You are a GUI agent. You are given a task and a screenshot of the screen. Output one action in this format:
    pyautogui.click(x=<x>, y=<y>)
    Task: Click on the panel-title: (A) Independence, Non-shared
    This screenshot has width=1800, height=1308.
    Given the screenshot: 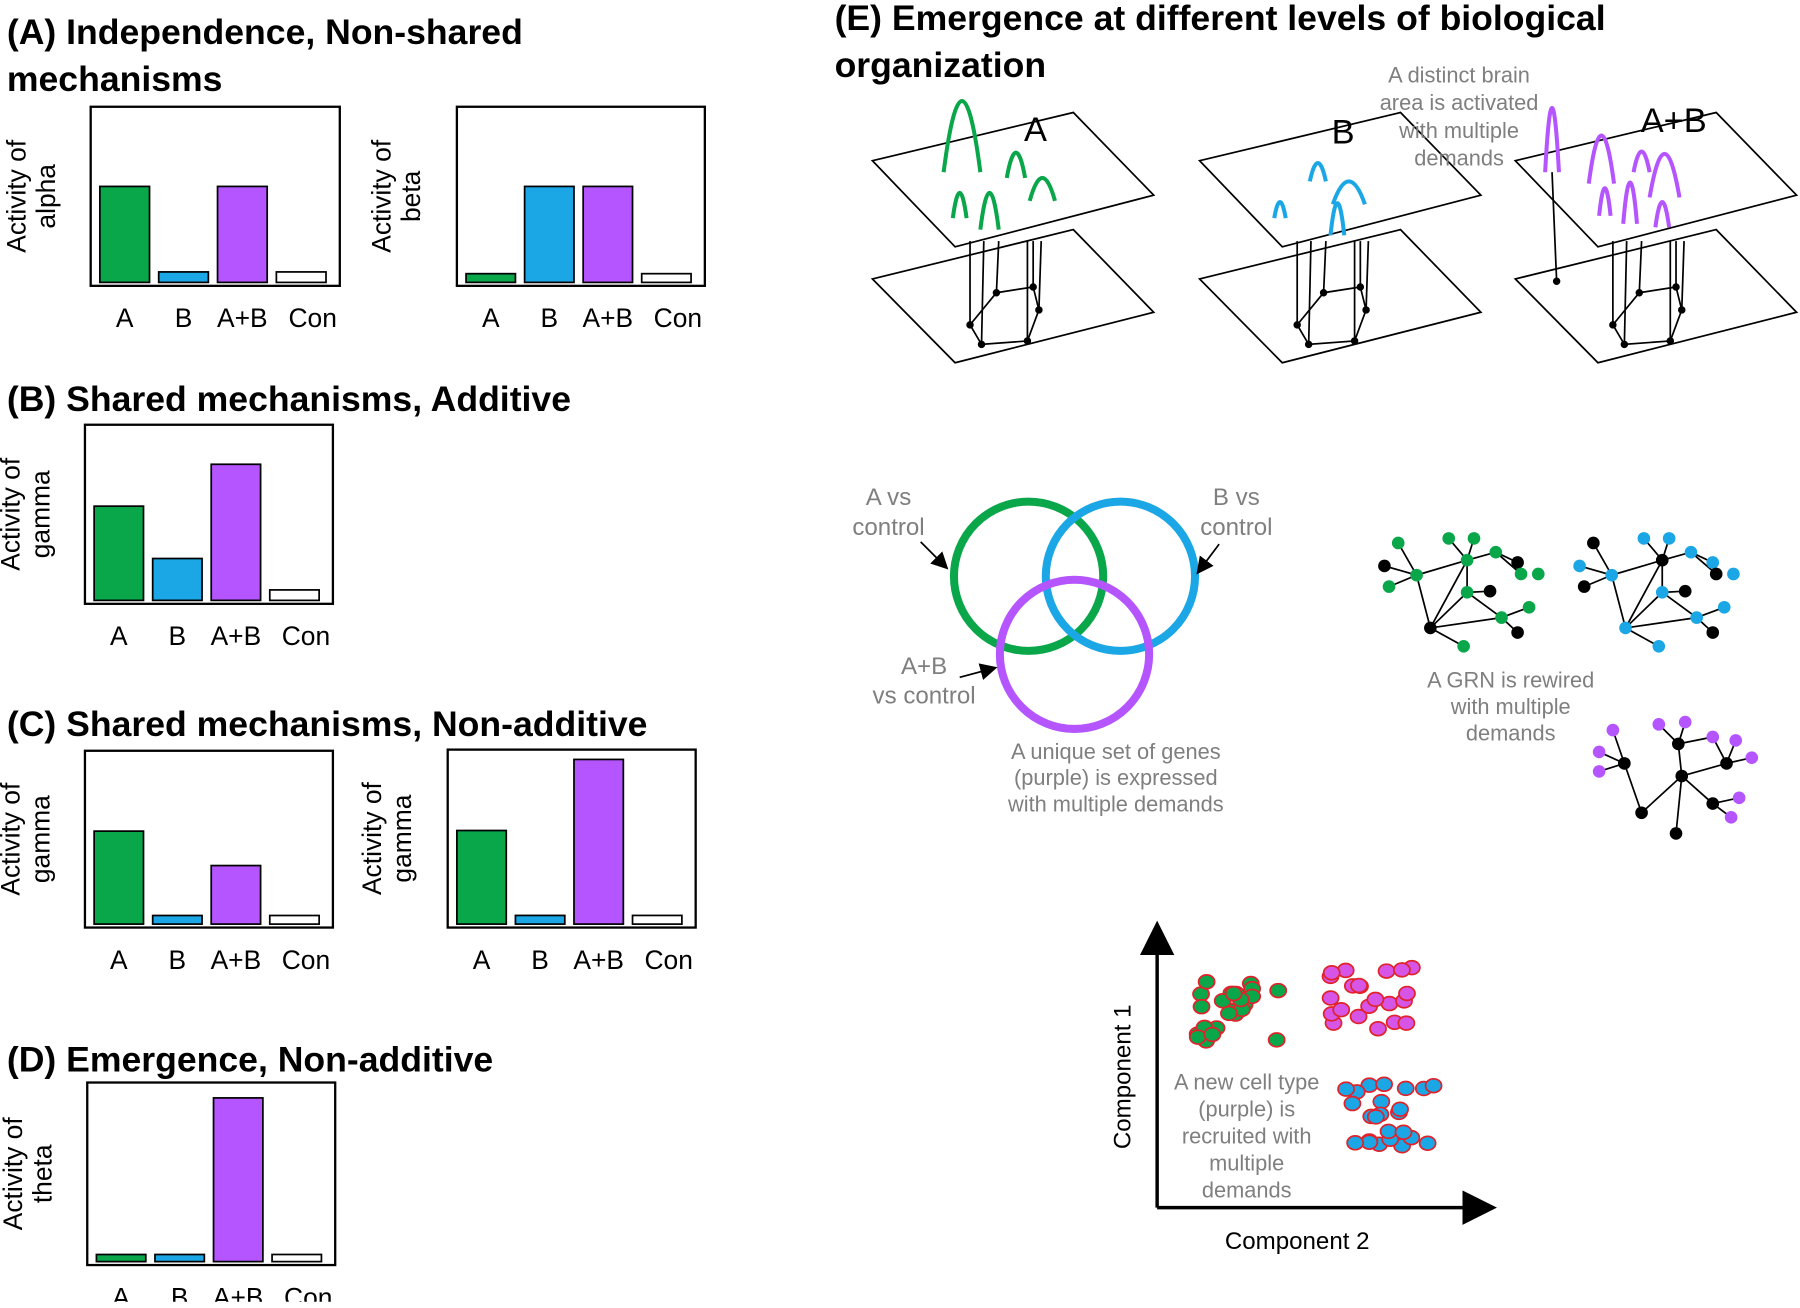 What is the action you would take?
    pyautogui.click(x=265, y=32)
    